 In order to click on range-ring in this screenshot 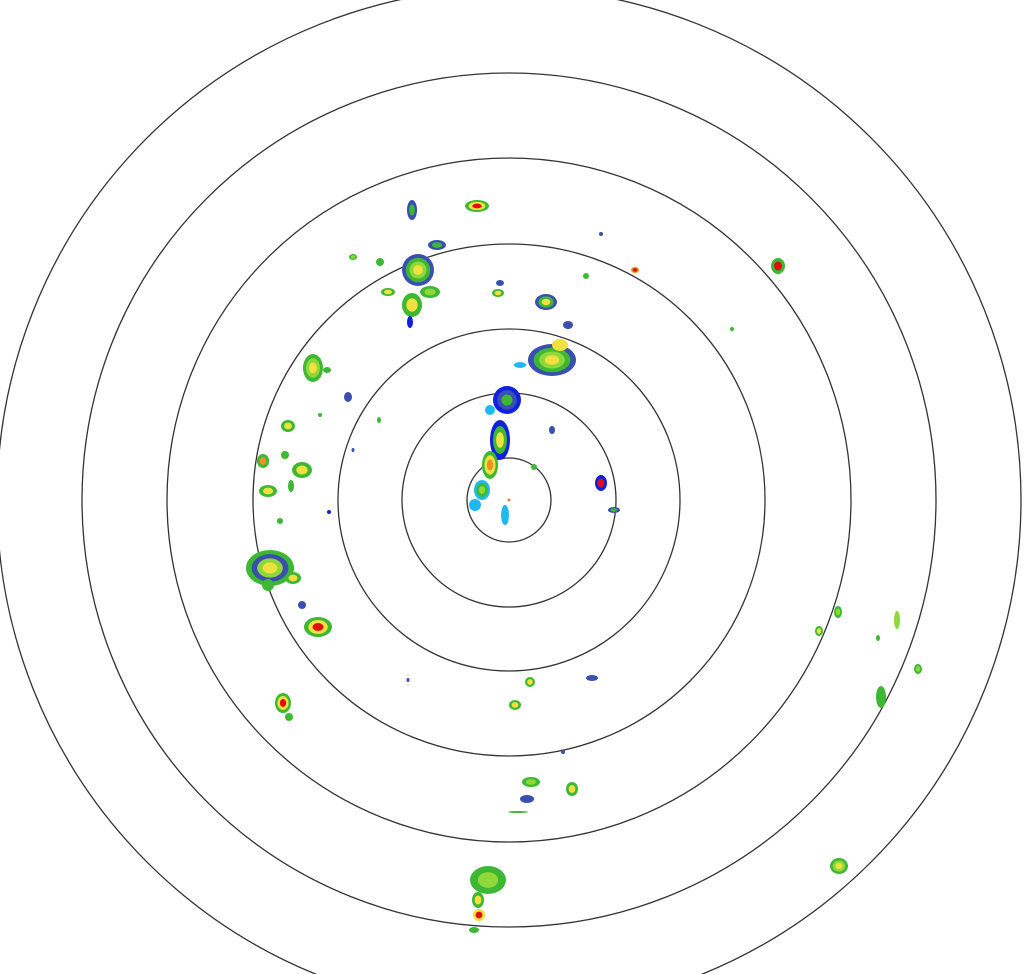, I will do `click(509, 500)`.